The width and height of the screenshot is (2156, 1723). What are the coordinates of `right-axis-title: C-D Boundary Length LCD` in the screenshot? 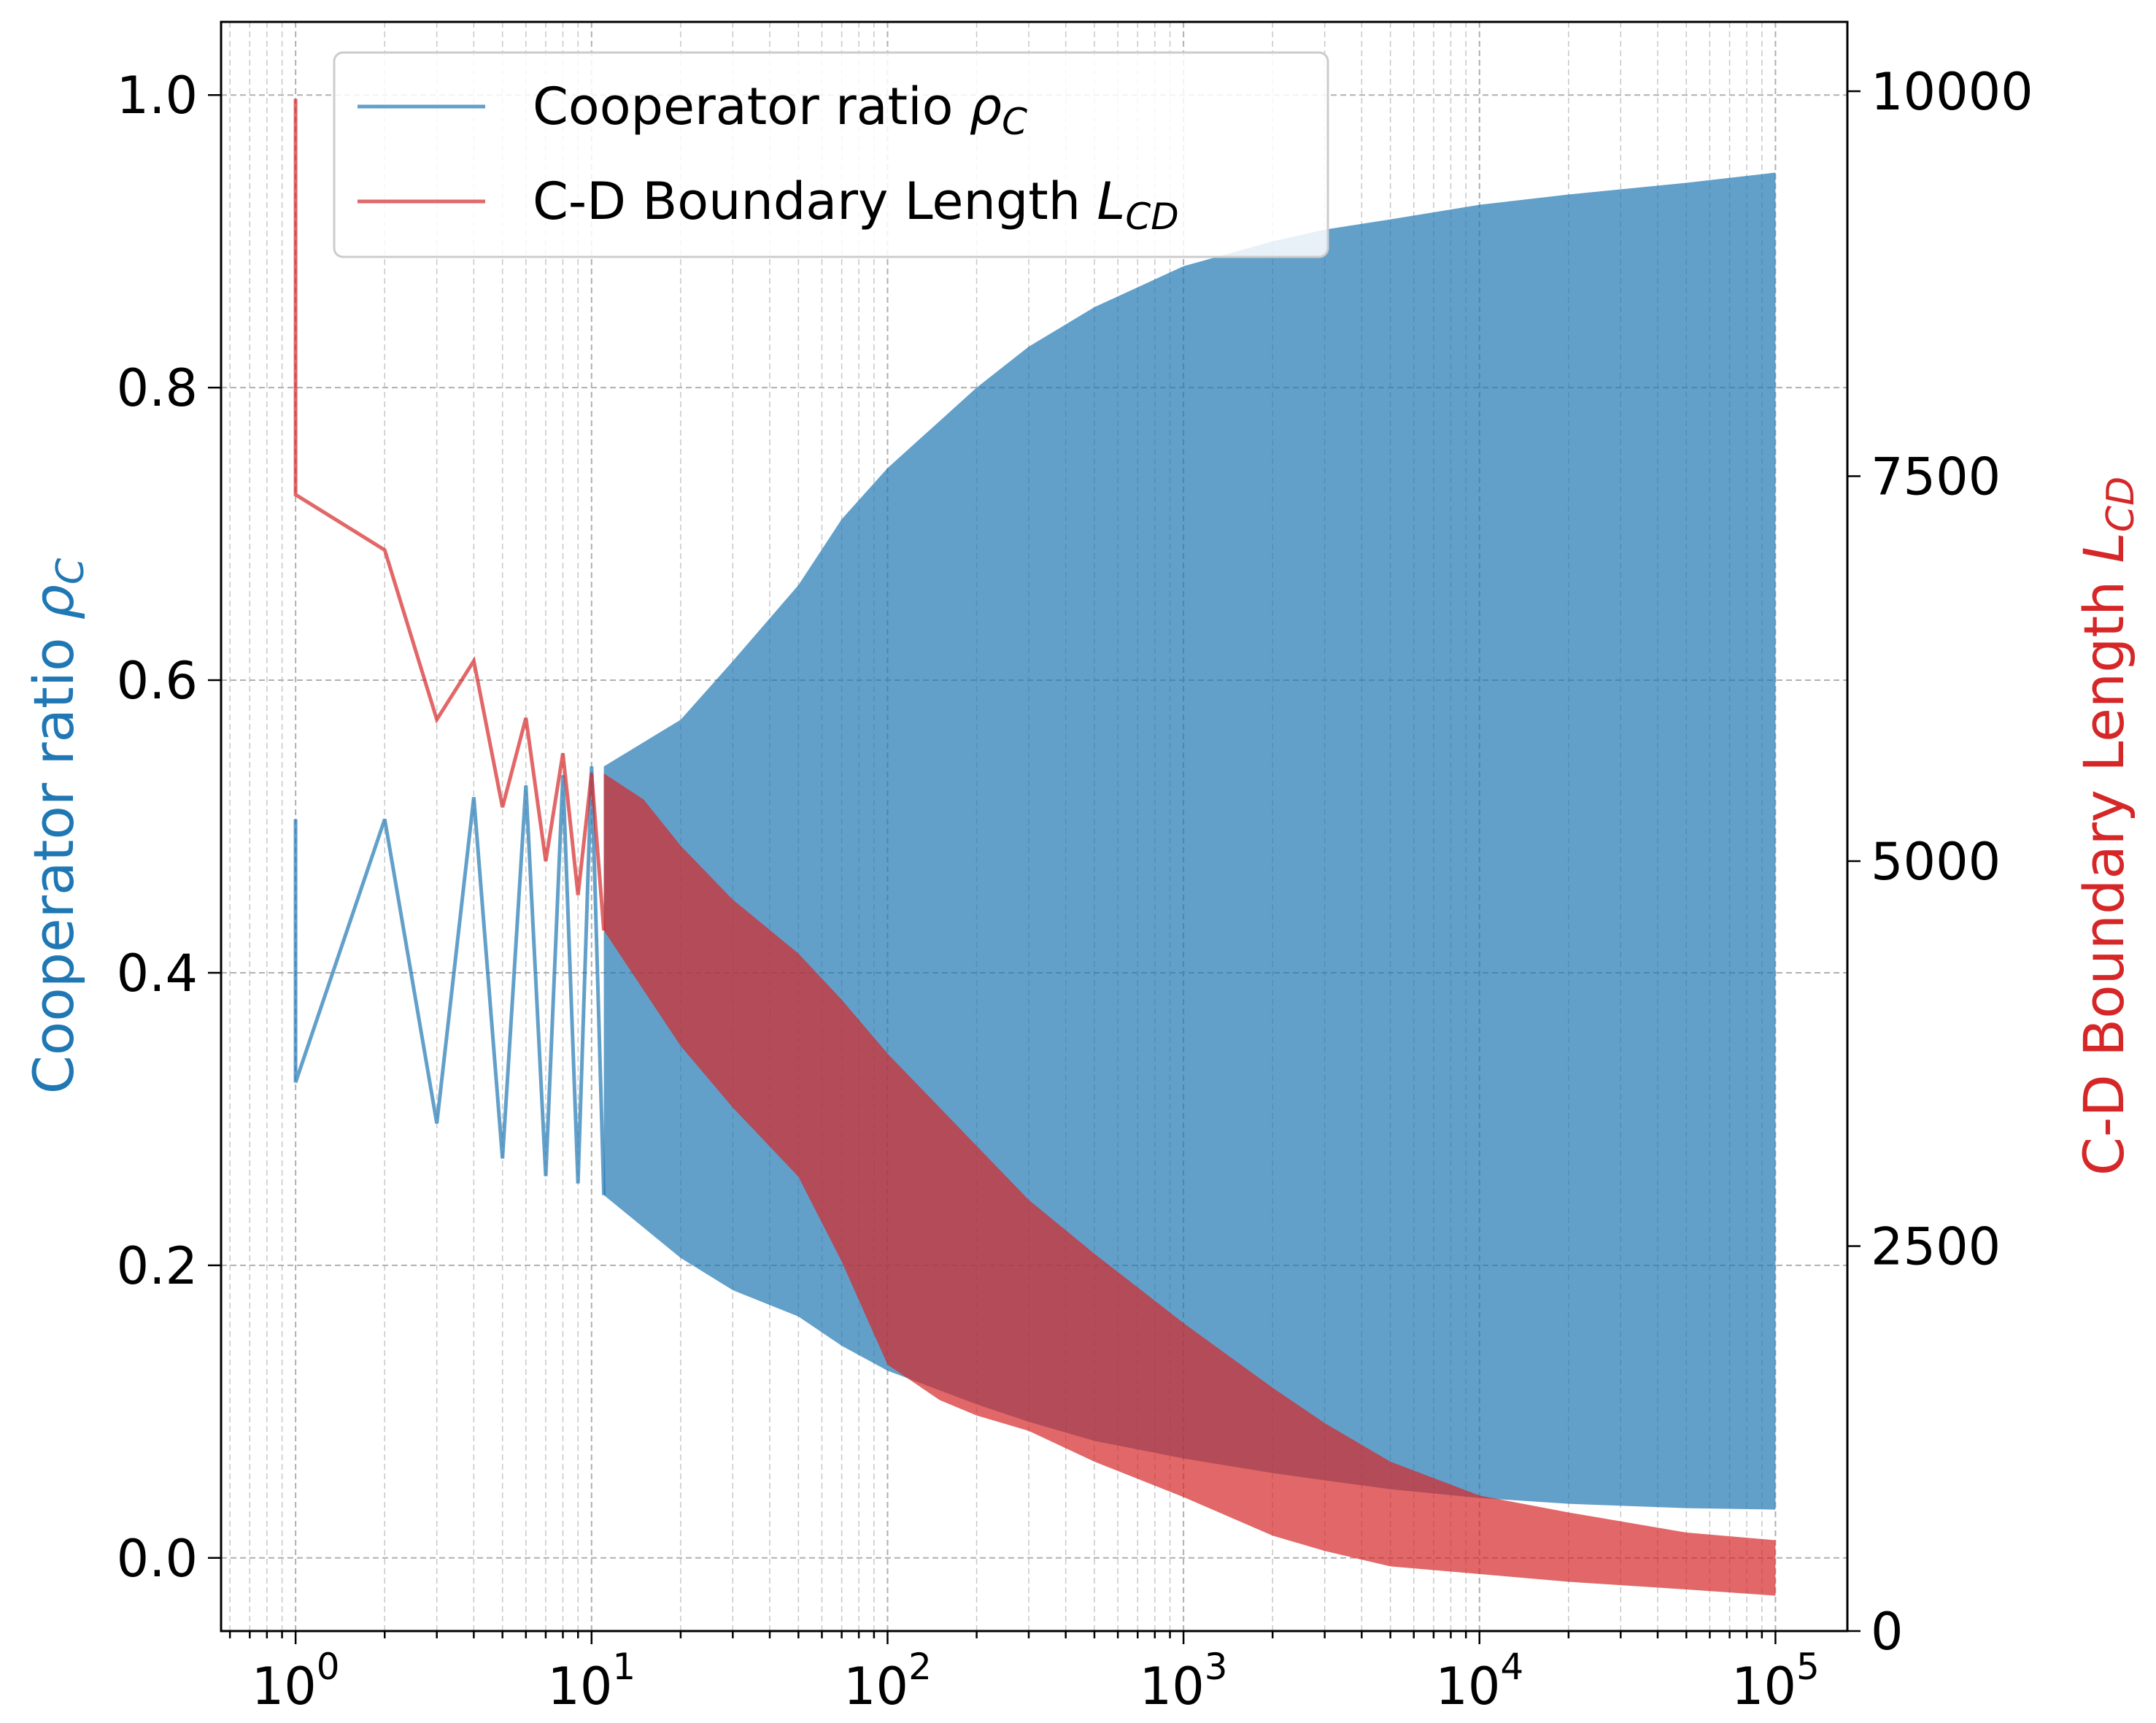 It's located at (2107, 826).